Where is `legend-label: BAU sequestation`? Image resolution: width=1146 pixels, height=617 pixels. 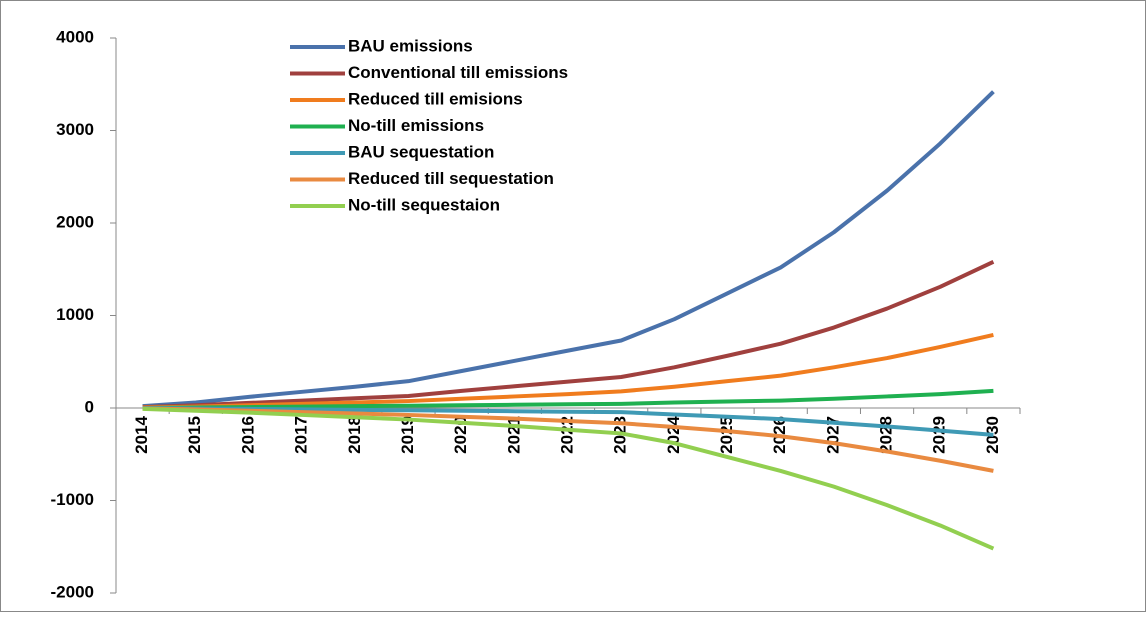
legend-label: BAU sequestation is located at coordinates (421, 151).